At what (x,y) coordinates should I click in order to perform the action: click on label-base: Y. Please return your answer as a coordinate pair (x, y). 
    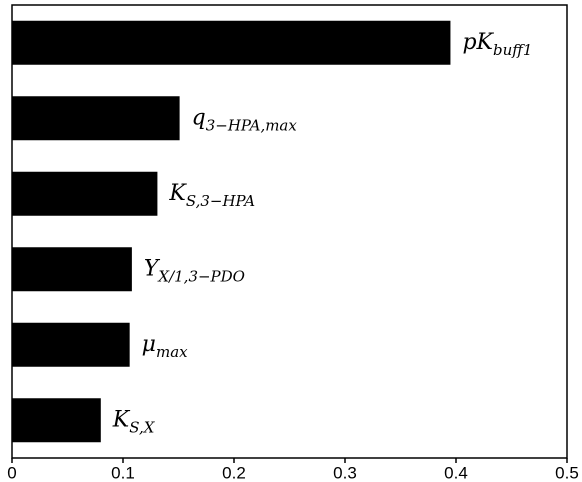
    Looking at the image, I should click on (152, 268).